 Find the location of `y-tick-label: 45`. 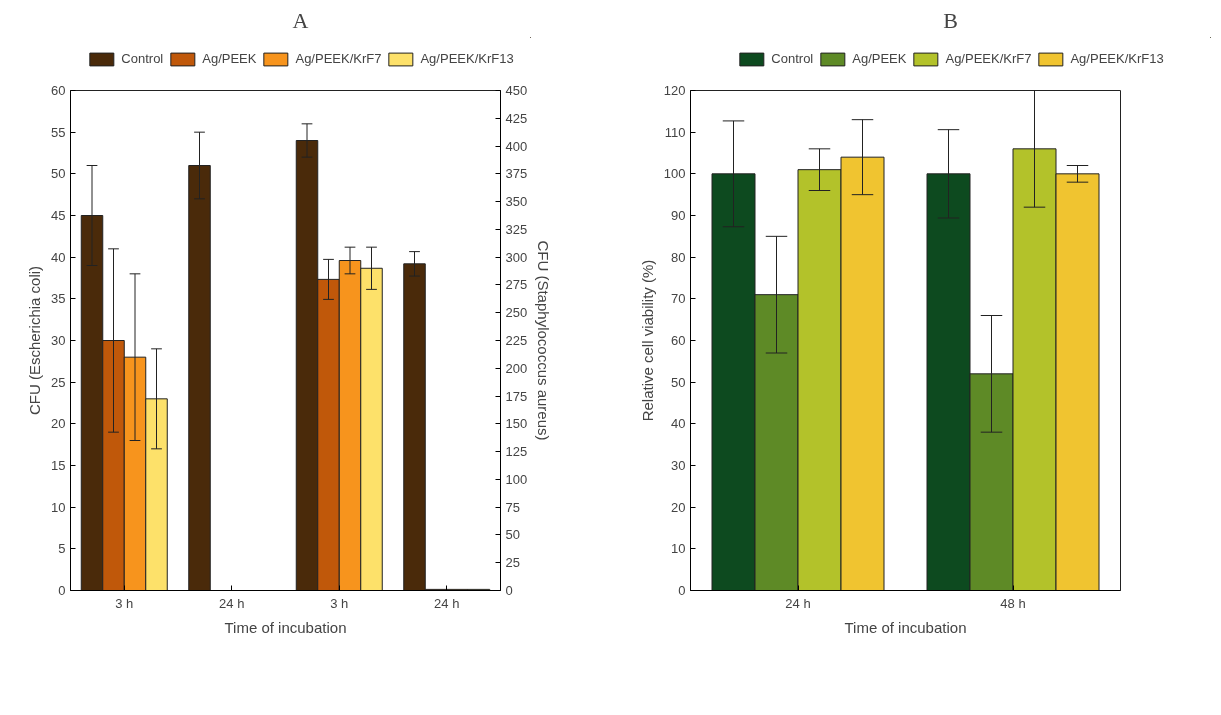

y-tick-label: 45 is located at coordinates (58, 215).